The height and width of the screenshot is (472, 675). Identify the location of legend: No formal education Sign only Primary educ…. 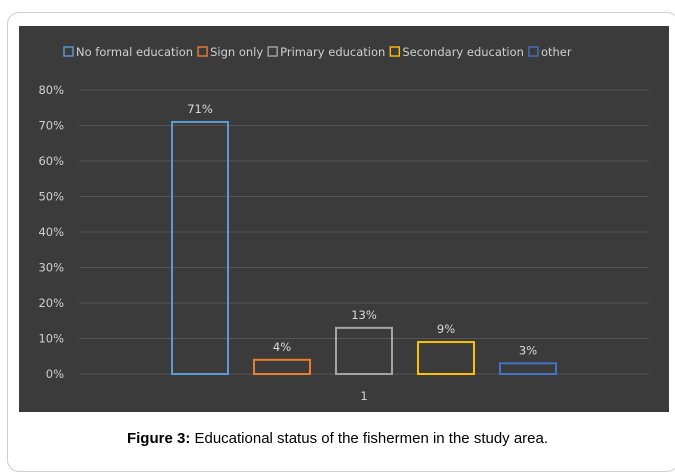
(317, 52).